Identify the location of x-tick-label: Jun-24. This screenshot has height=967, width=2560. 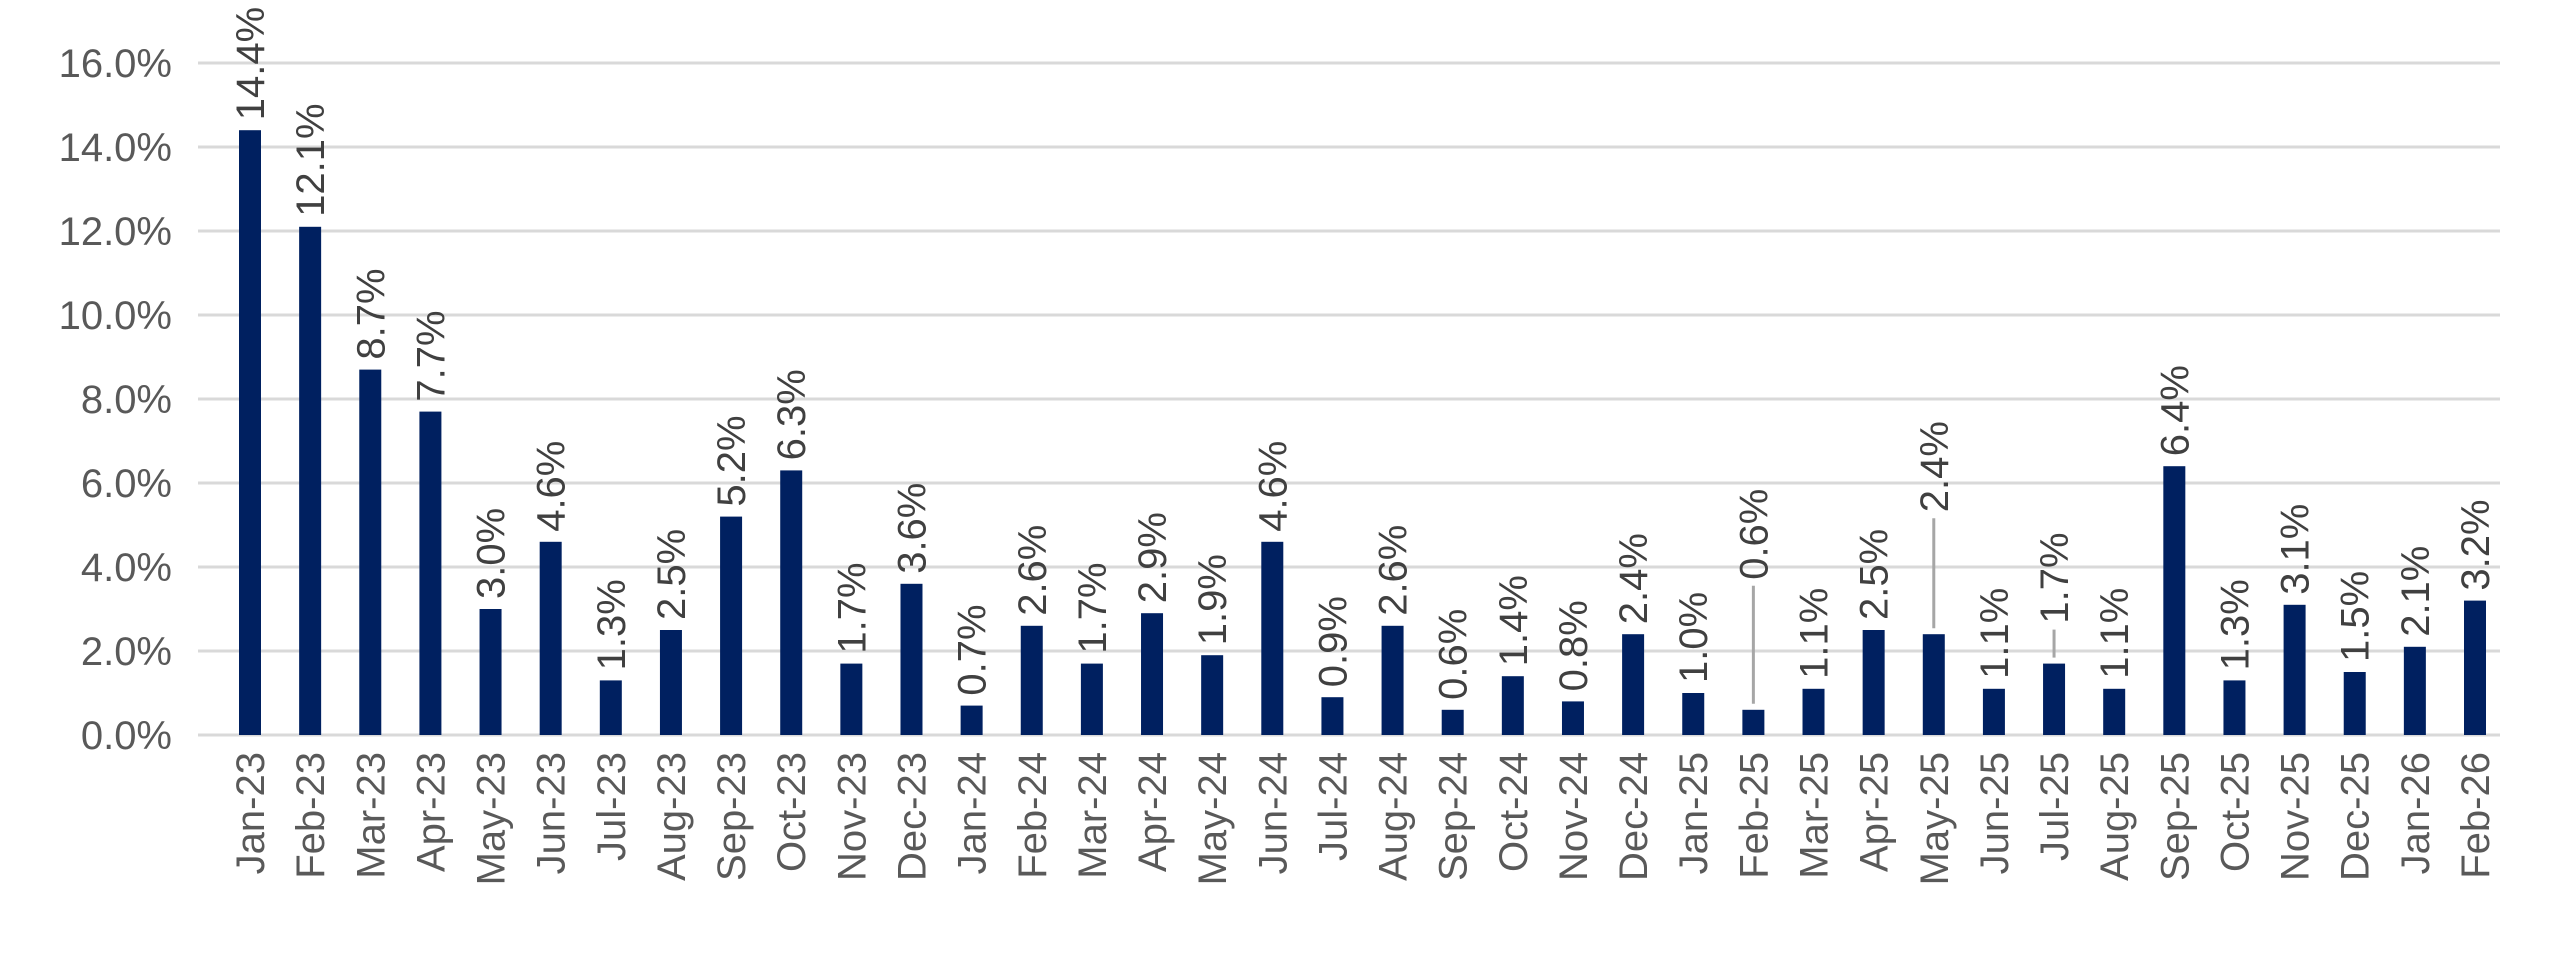
(1273, 813).